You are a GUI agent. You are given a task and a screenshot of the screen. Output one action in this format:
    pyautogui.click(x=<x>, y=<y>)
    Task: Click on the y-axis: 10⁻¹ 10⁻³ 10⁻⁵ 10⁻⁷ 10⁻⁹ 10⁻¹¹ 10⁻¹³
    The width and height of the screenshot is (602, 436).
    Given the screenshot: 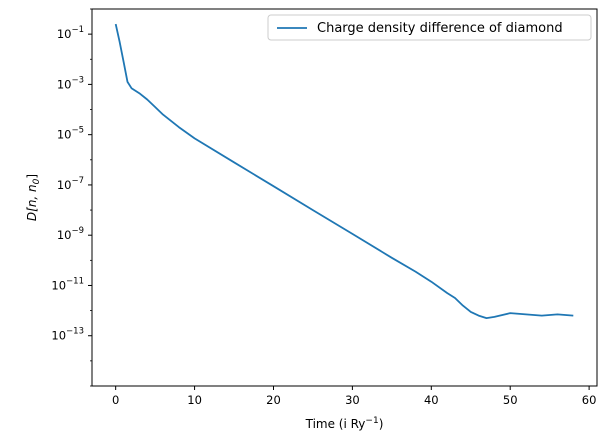 What is the action you would take?
    pyautogui.click(x=71, y=197)
    